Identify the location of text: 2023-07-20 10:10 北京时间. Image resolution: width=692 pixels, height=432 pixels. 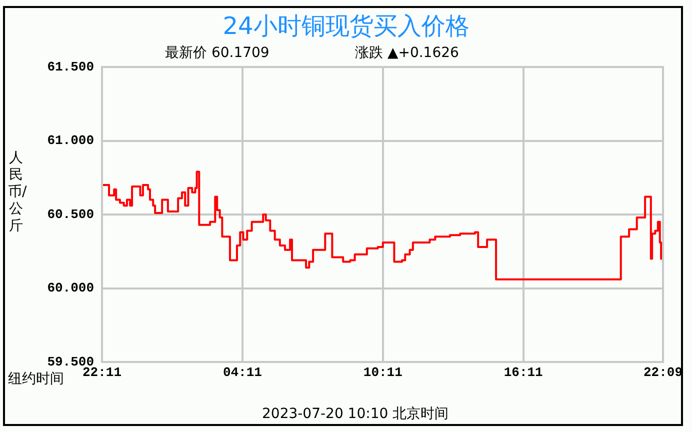
(355, 414).